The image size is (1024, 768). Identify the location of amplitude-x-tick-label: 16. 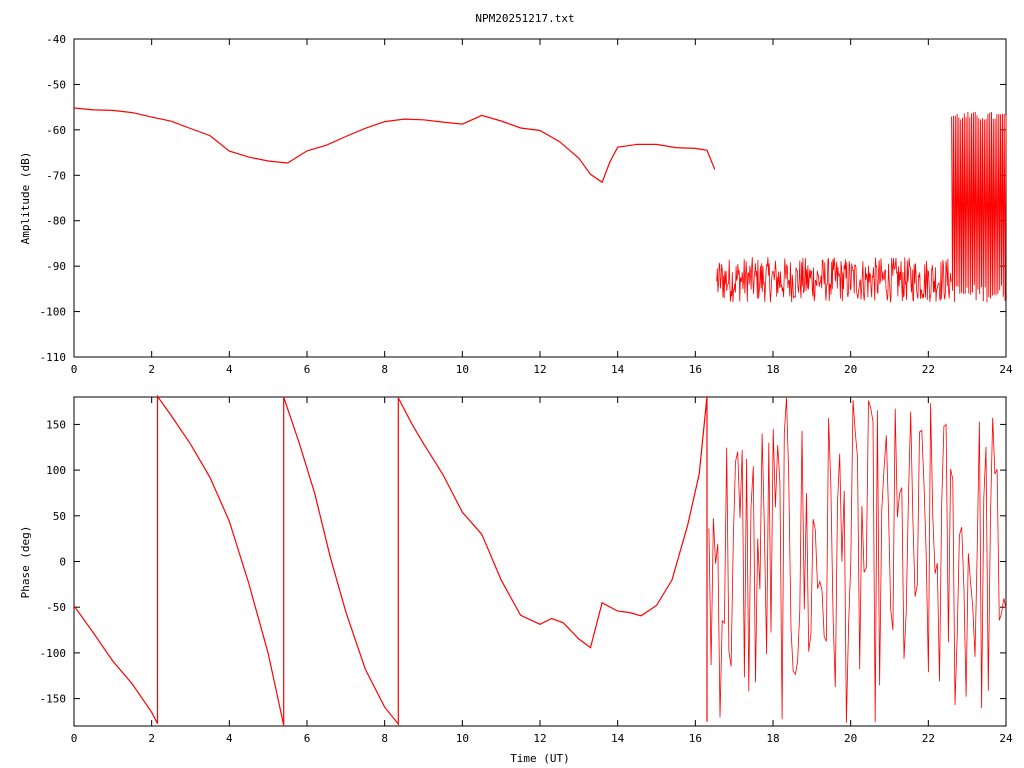
(695, 369).